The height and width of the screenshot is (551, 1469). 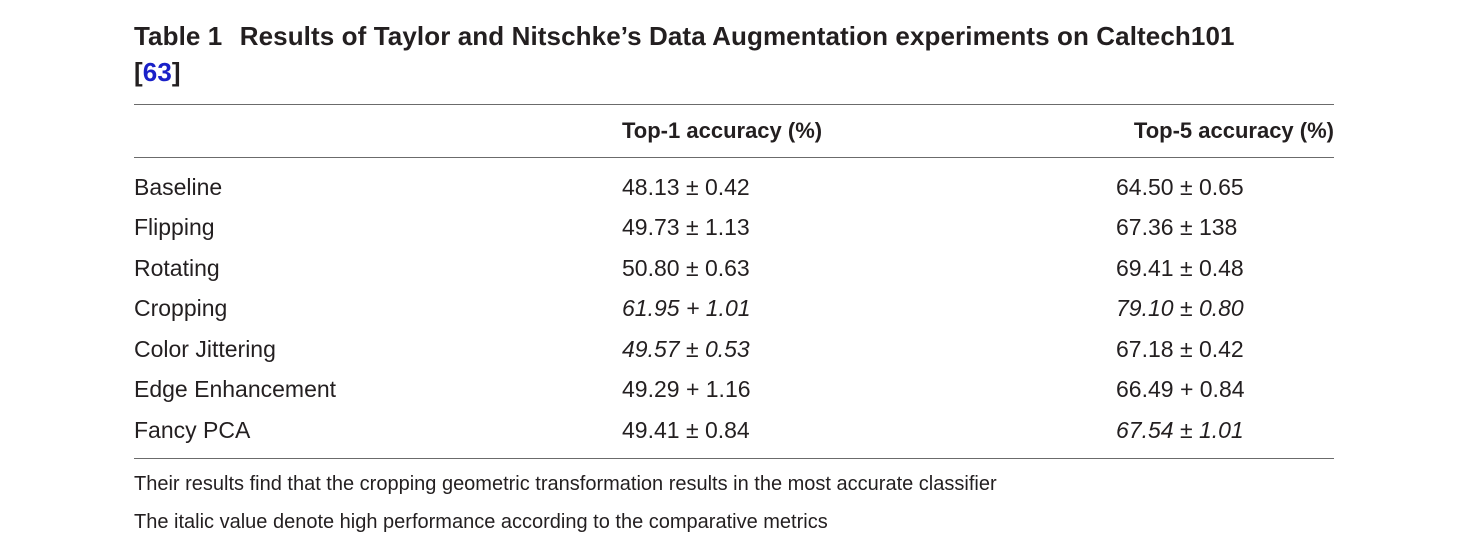 I want to click on row-method-name: Edge Enhancement, so click(x=235, y=389).